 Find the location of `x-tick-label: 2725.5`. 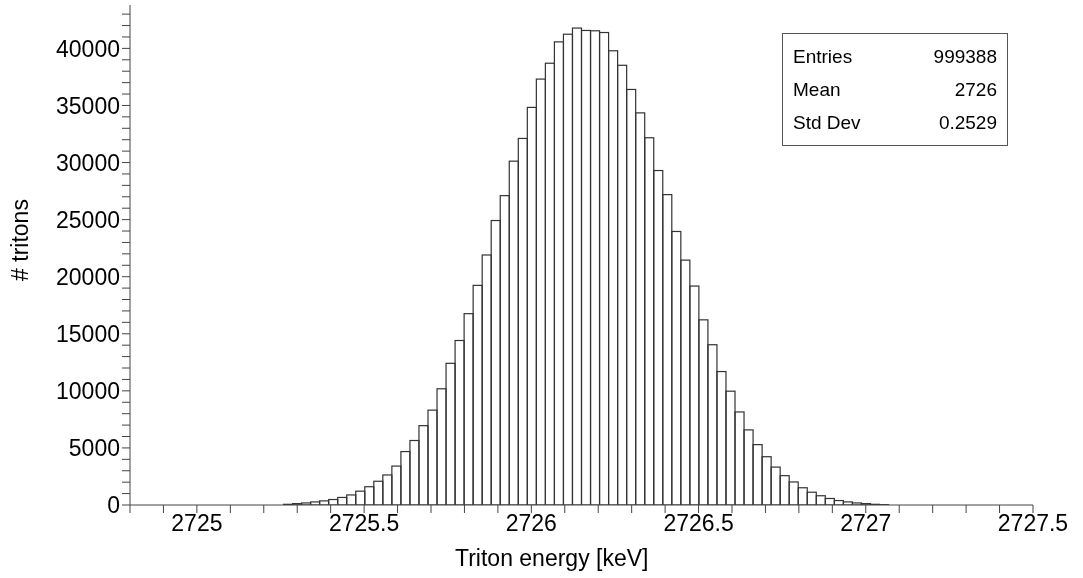

x-tick-label: 2725.5 is located at coordinates (364, 523).